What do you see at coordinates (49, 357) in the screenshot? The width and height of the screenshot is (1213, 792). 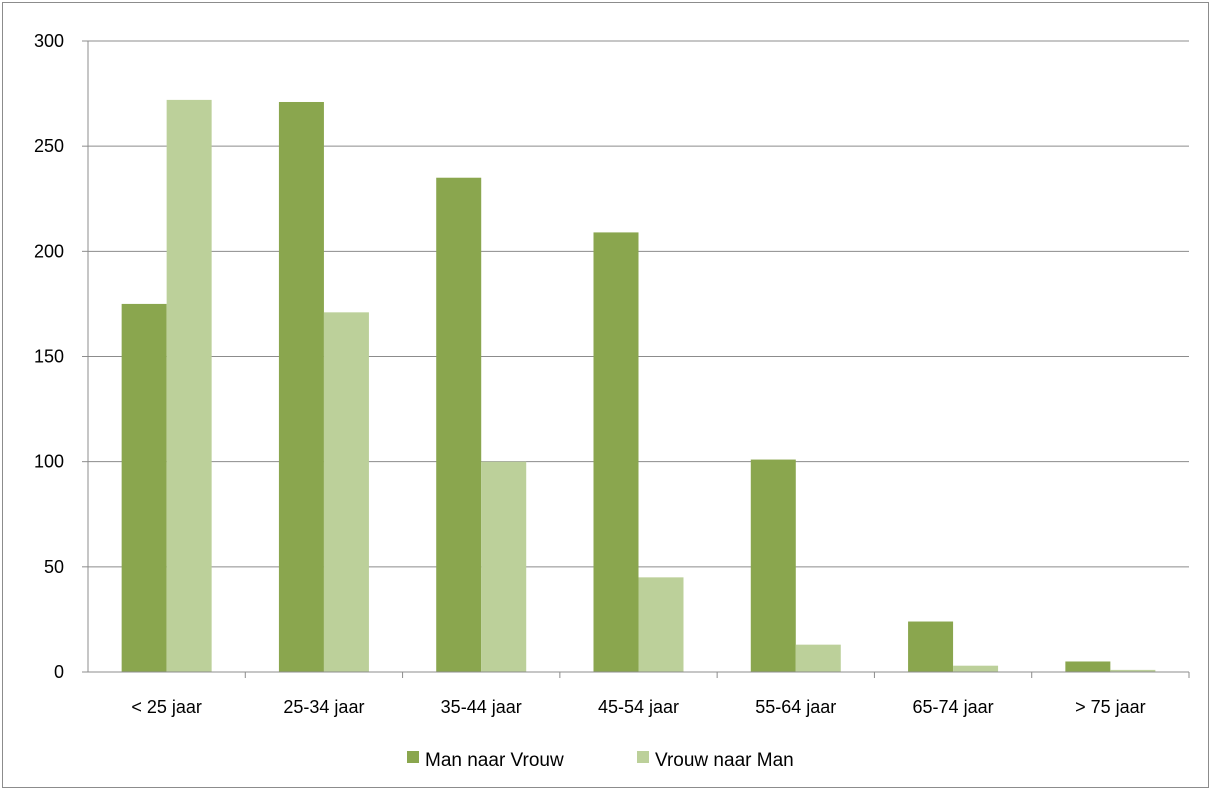 I see `y-tick-label: 150` at bounding box center [49, 357].